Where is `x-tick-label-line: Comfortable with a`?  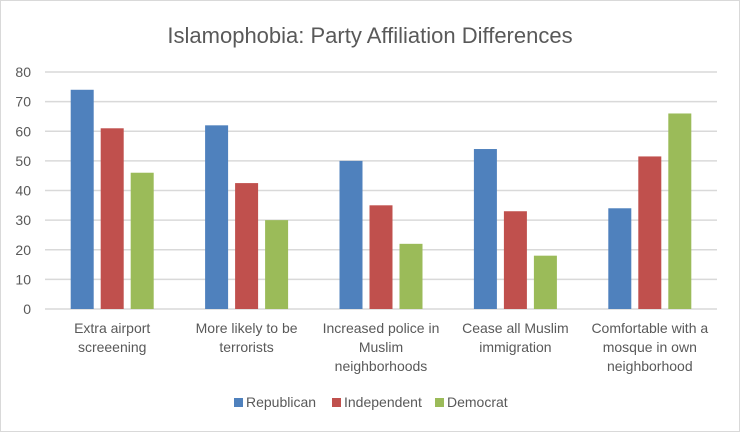
x-tick-label-line: Comfortable with a is located at coordinates (649, 328).